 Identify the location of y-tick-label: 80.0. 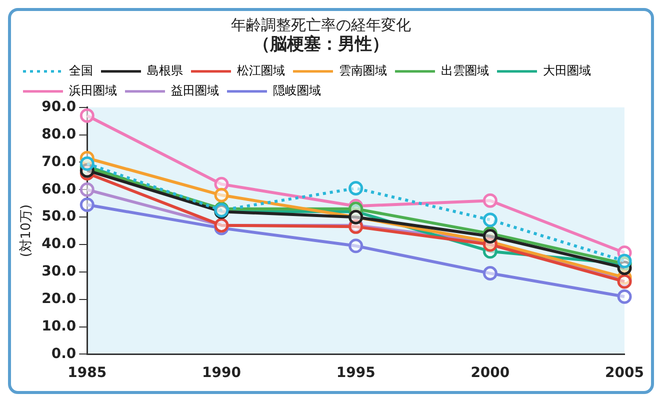
(59, 134).